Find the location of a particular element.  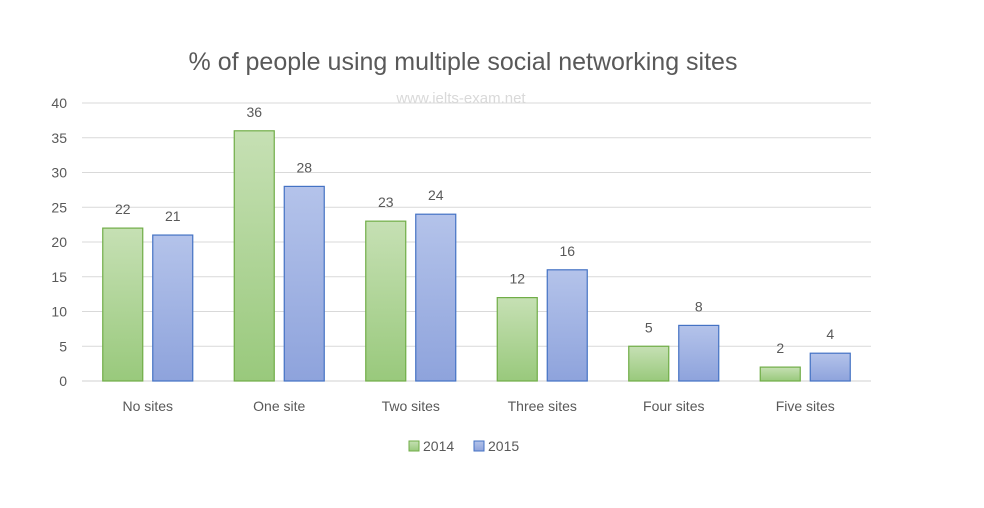

bar-2015-four-sites is located at coordinates (699, 353).